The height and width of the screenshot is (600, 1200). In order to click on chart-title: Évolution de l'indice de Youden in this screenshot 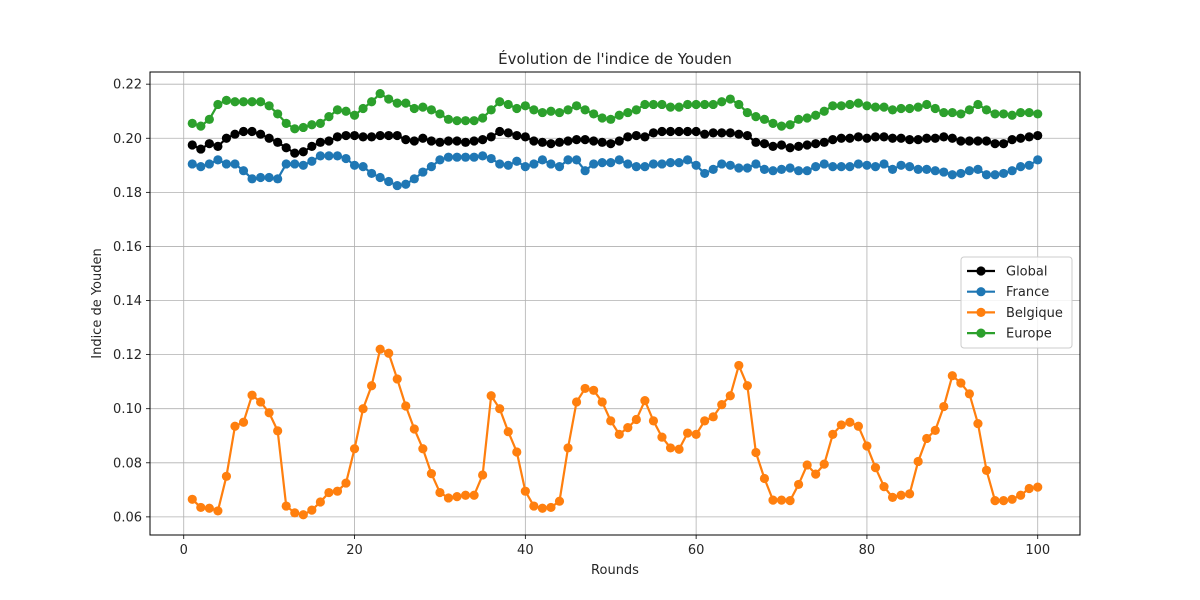, I will do `click(615, 58)`.